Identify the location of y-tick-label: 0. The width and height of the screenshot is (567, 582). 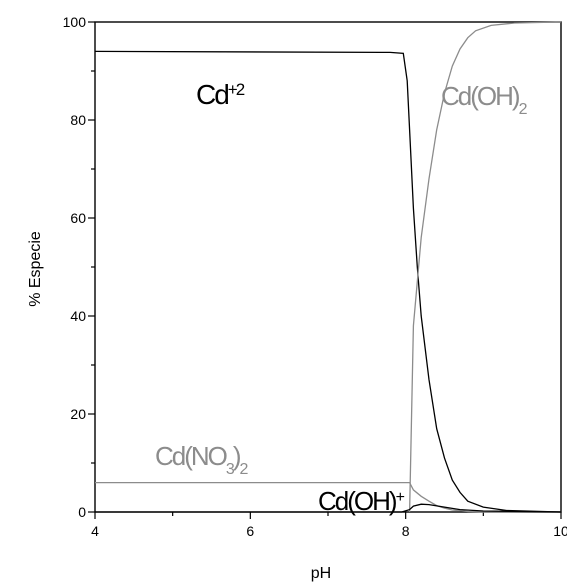
(82, 512).